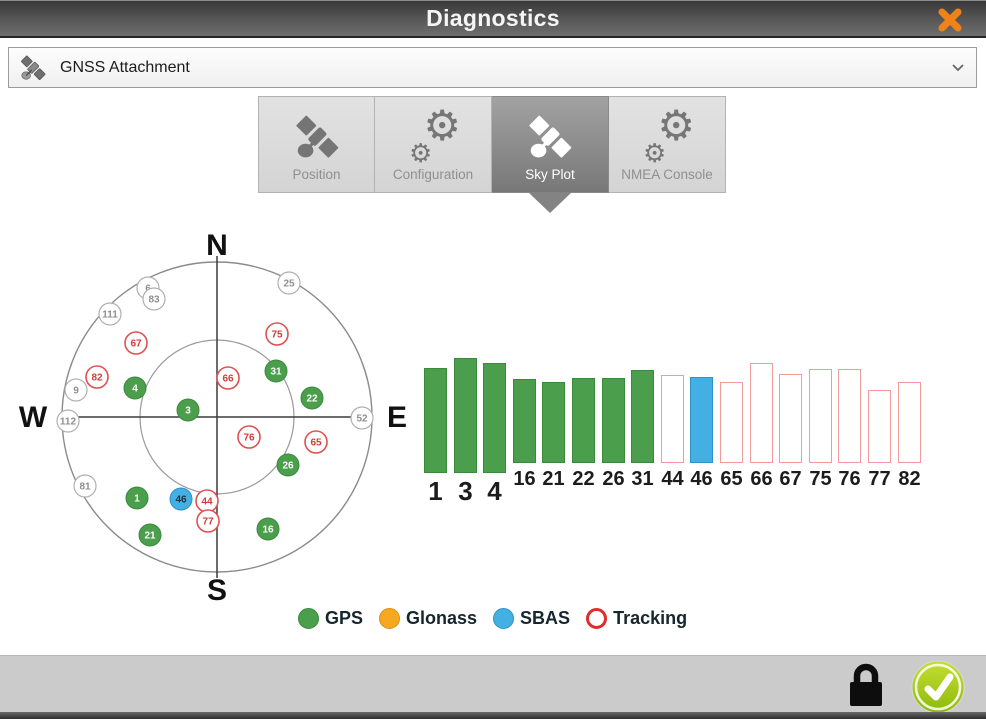  Describe the element at coordinates (493, 19) in the screenshot. I see `title-bar: Diagnostics` at that location.